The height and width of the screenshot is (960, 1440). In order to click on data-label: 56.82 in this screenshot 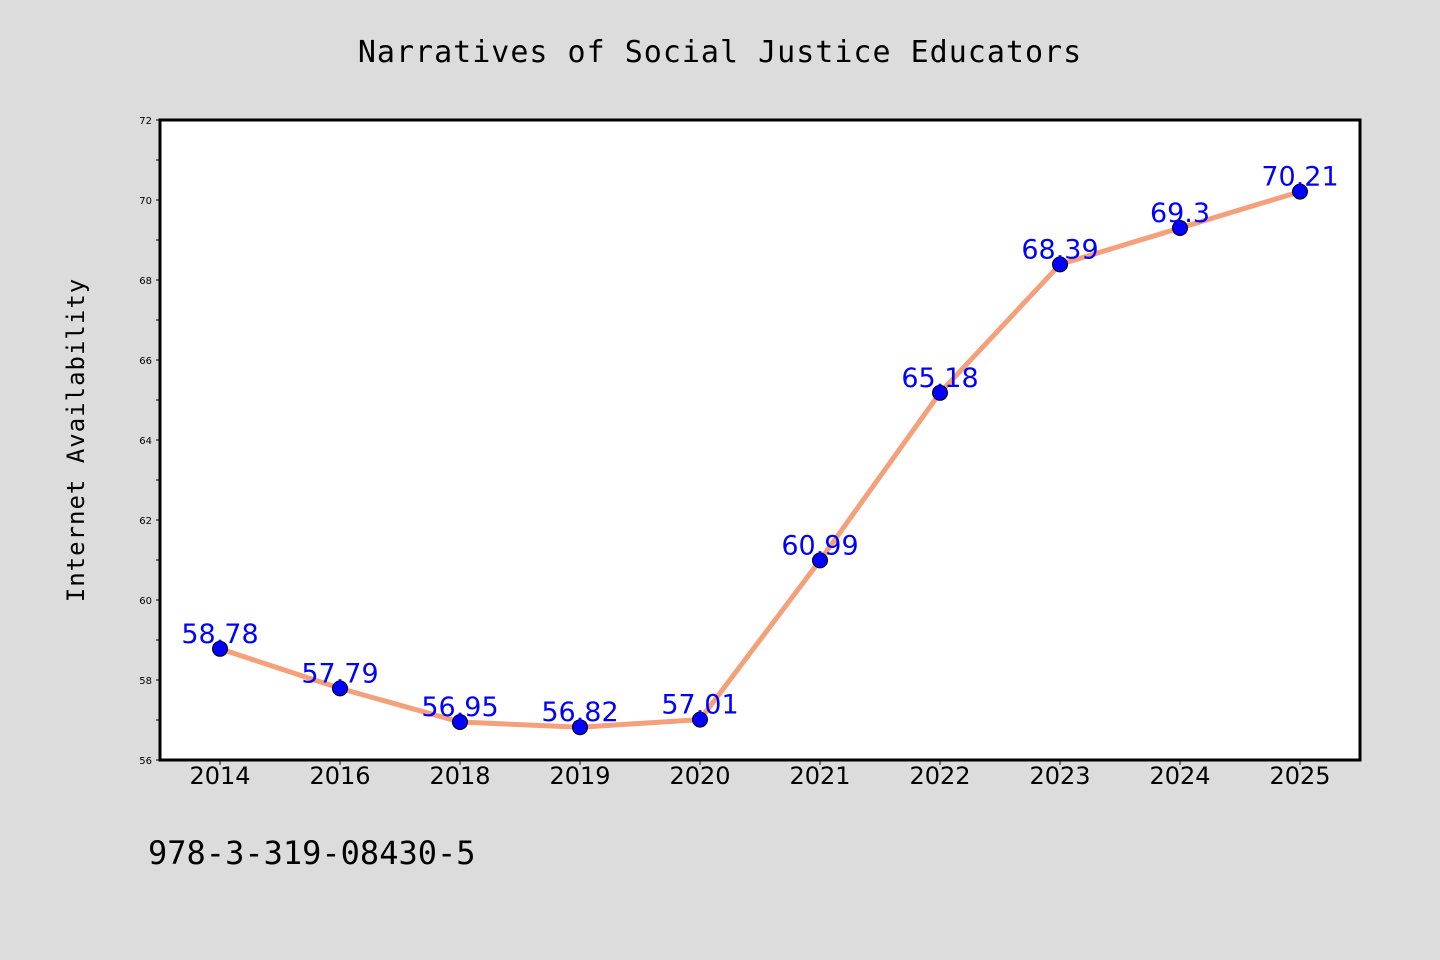, I will do `click(579, 712)`.